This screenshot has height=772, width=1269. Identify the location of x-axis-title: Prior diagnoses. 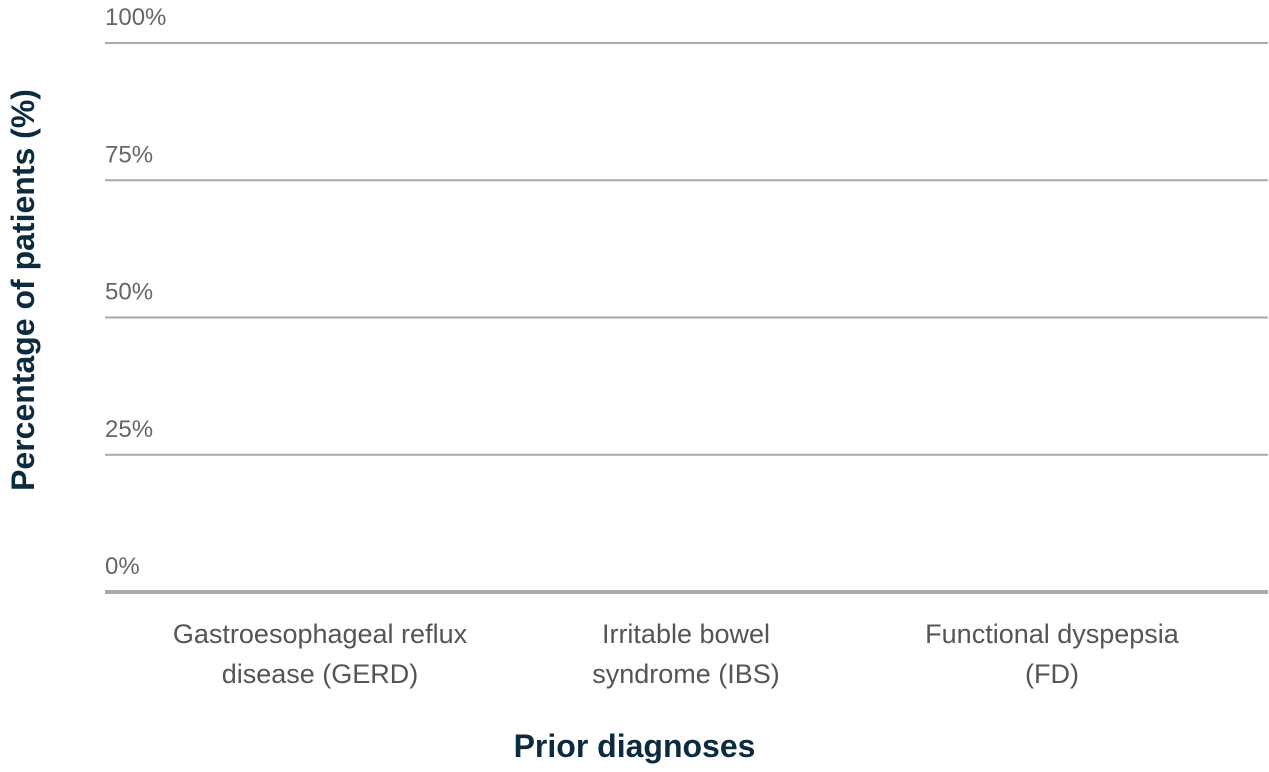
(634, 746).